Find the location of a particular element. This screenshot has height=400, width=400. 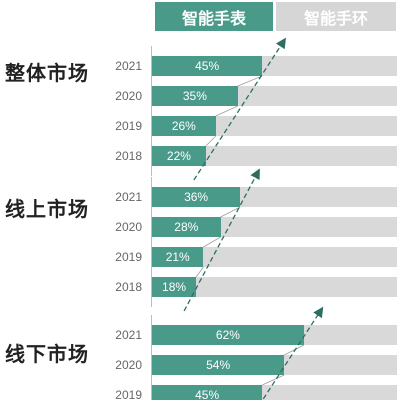

bar-smartwatch: 22% is located at coordinates (179, 156).